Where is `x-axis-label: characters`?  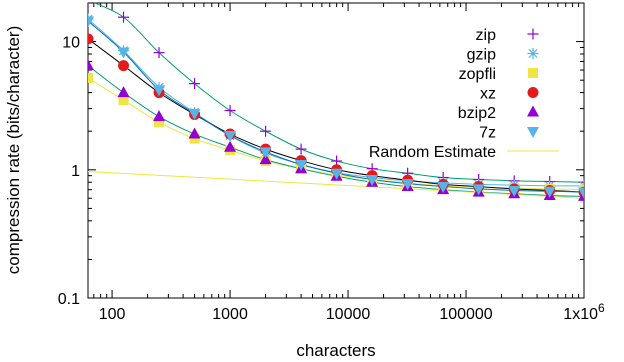 x-axis-label: characters is located at coordinates (335, 350).